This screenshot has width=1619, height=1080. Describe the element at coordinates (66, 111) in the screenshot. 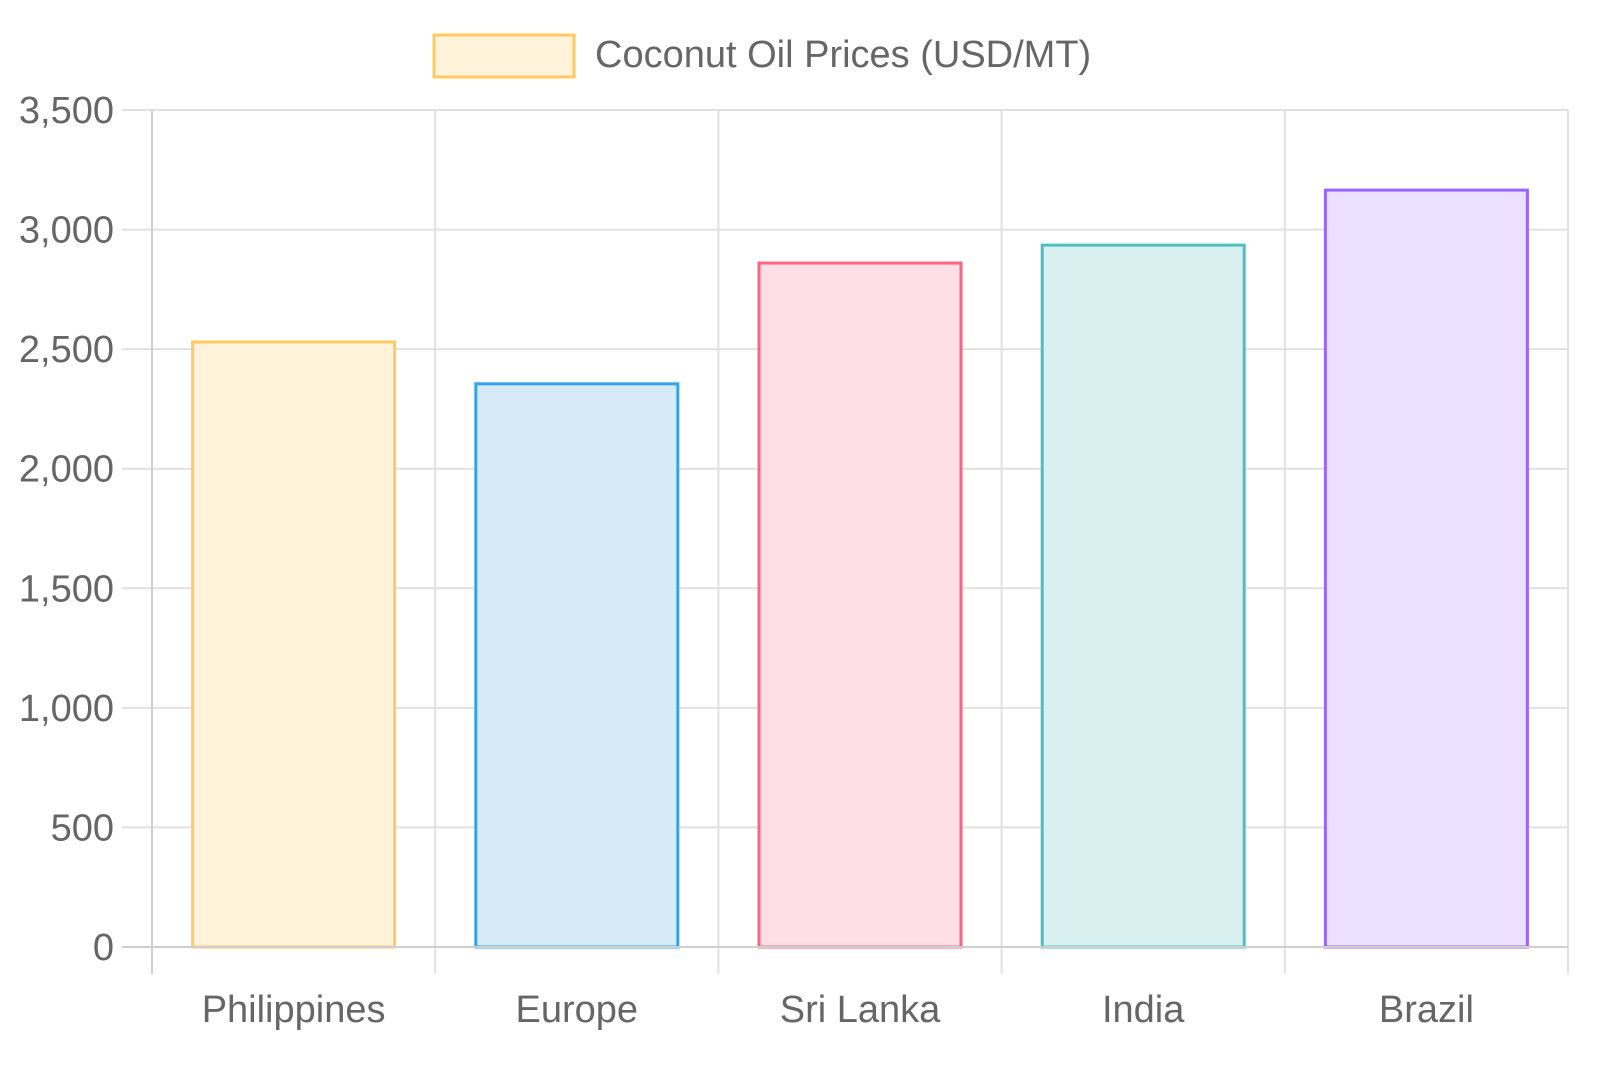

I see `y-tick-label: 3,500` at that location.